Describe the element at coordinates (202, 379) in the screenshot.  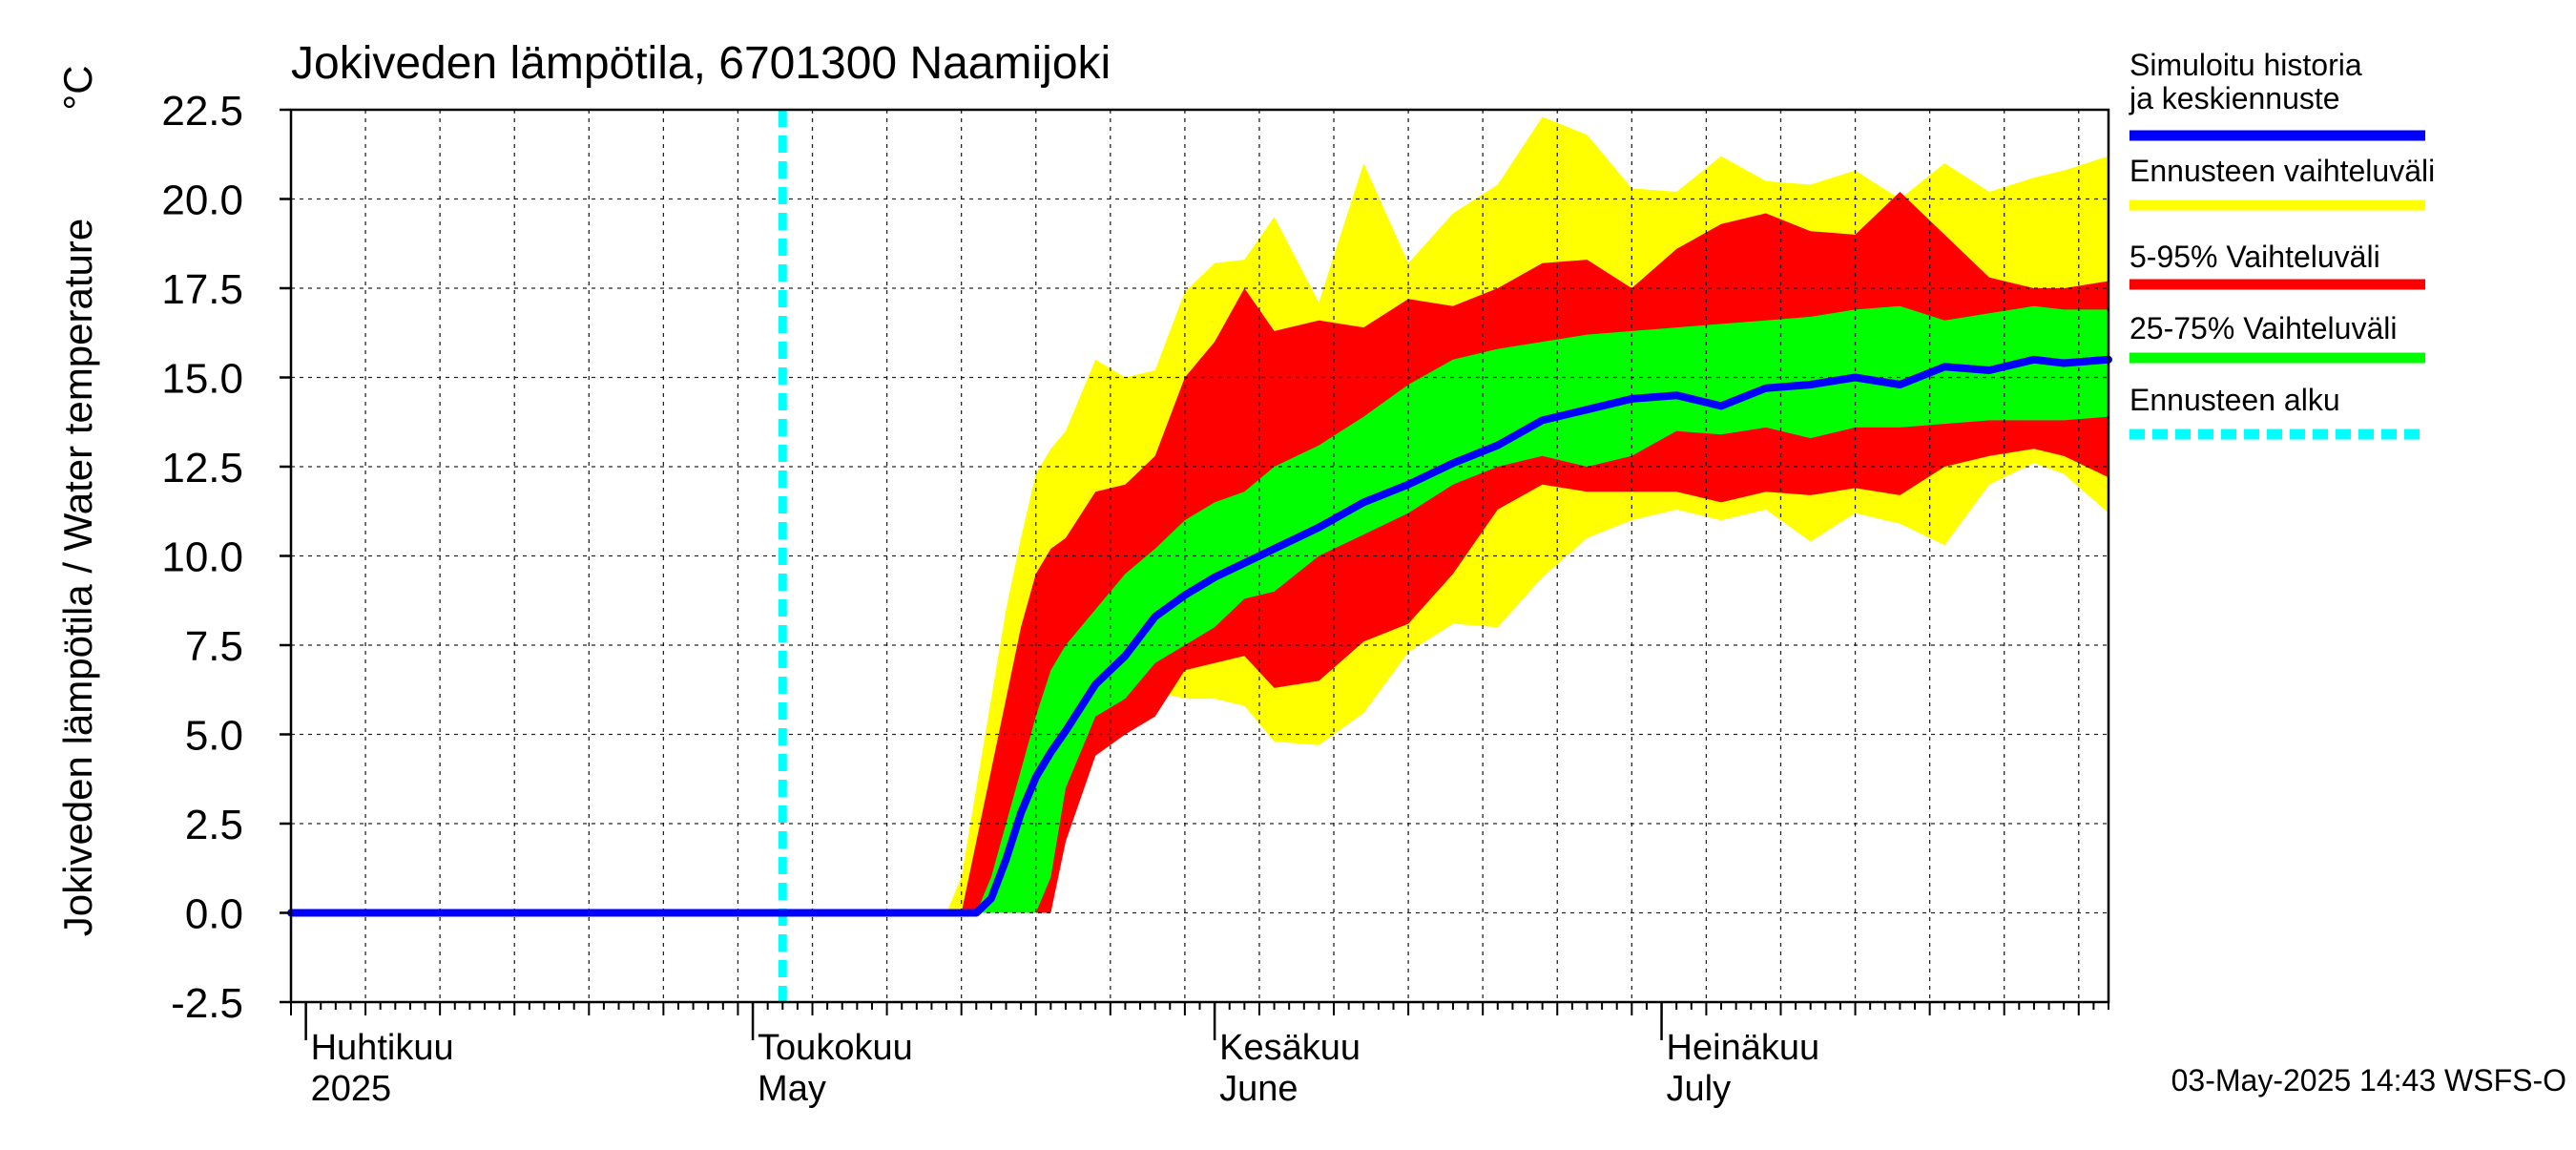
I see `y-tick-label: 15.0` at that location.